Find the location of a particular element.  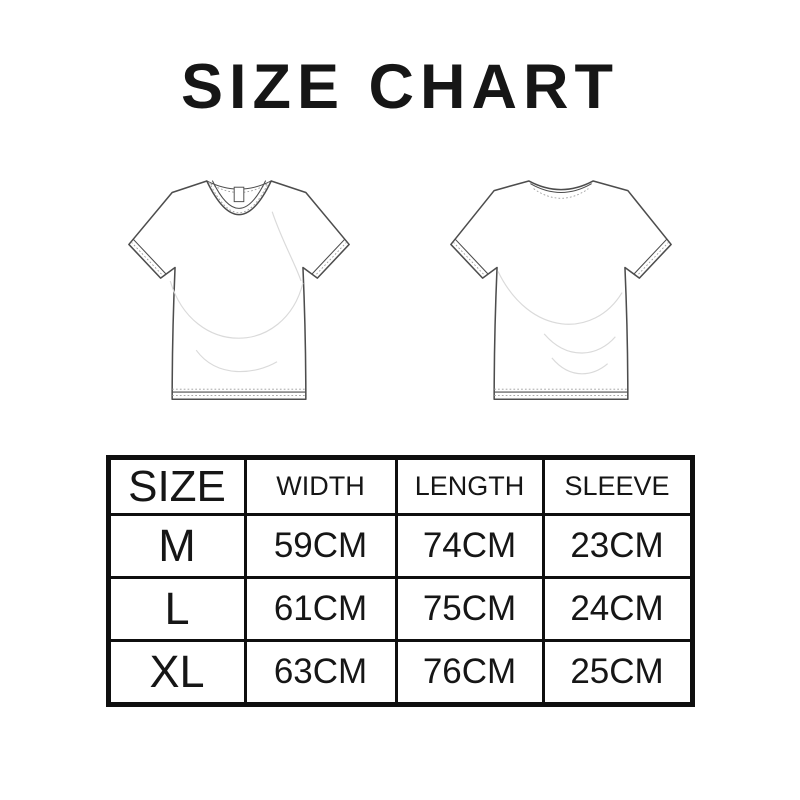

sleeve-value-m: 23CM is located at coordinates (617, 546).